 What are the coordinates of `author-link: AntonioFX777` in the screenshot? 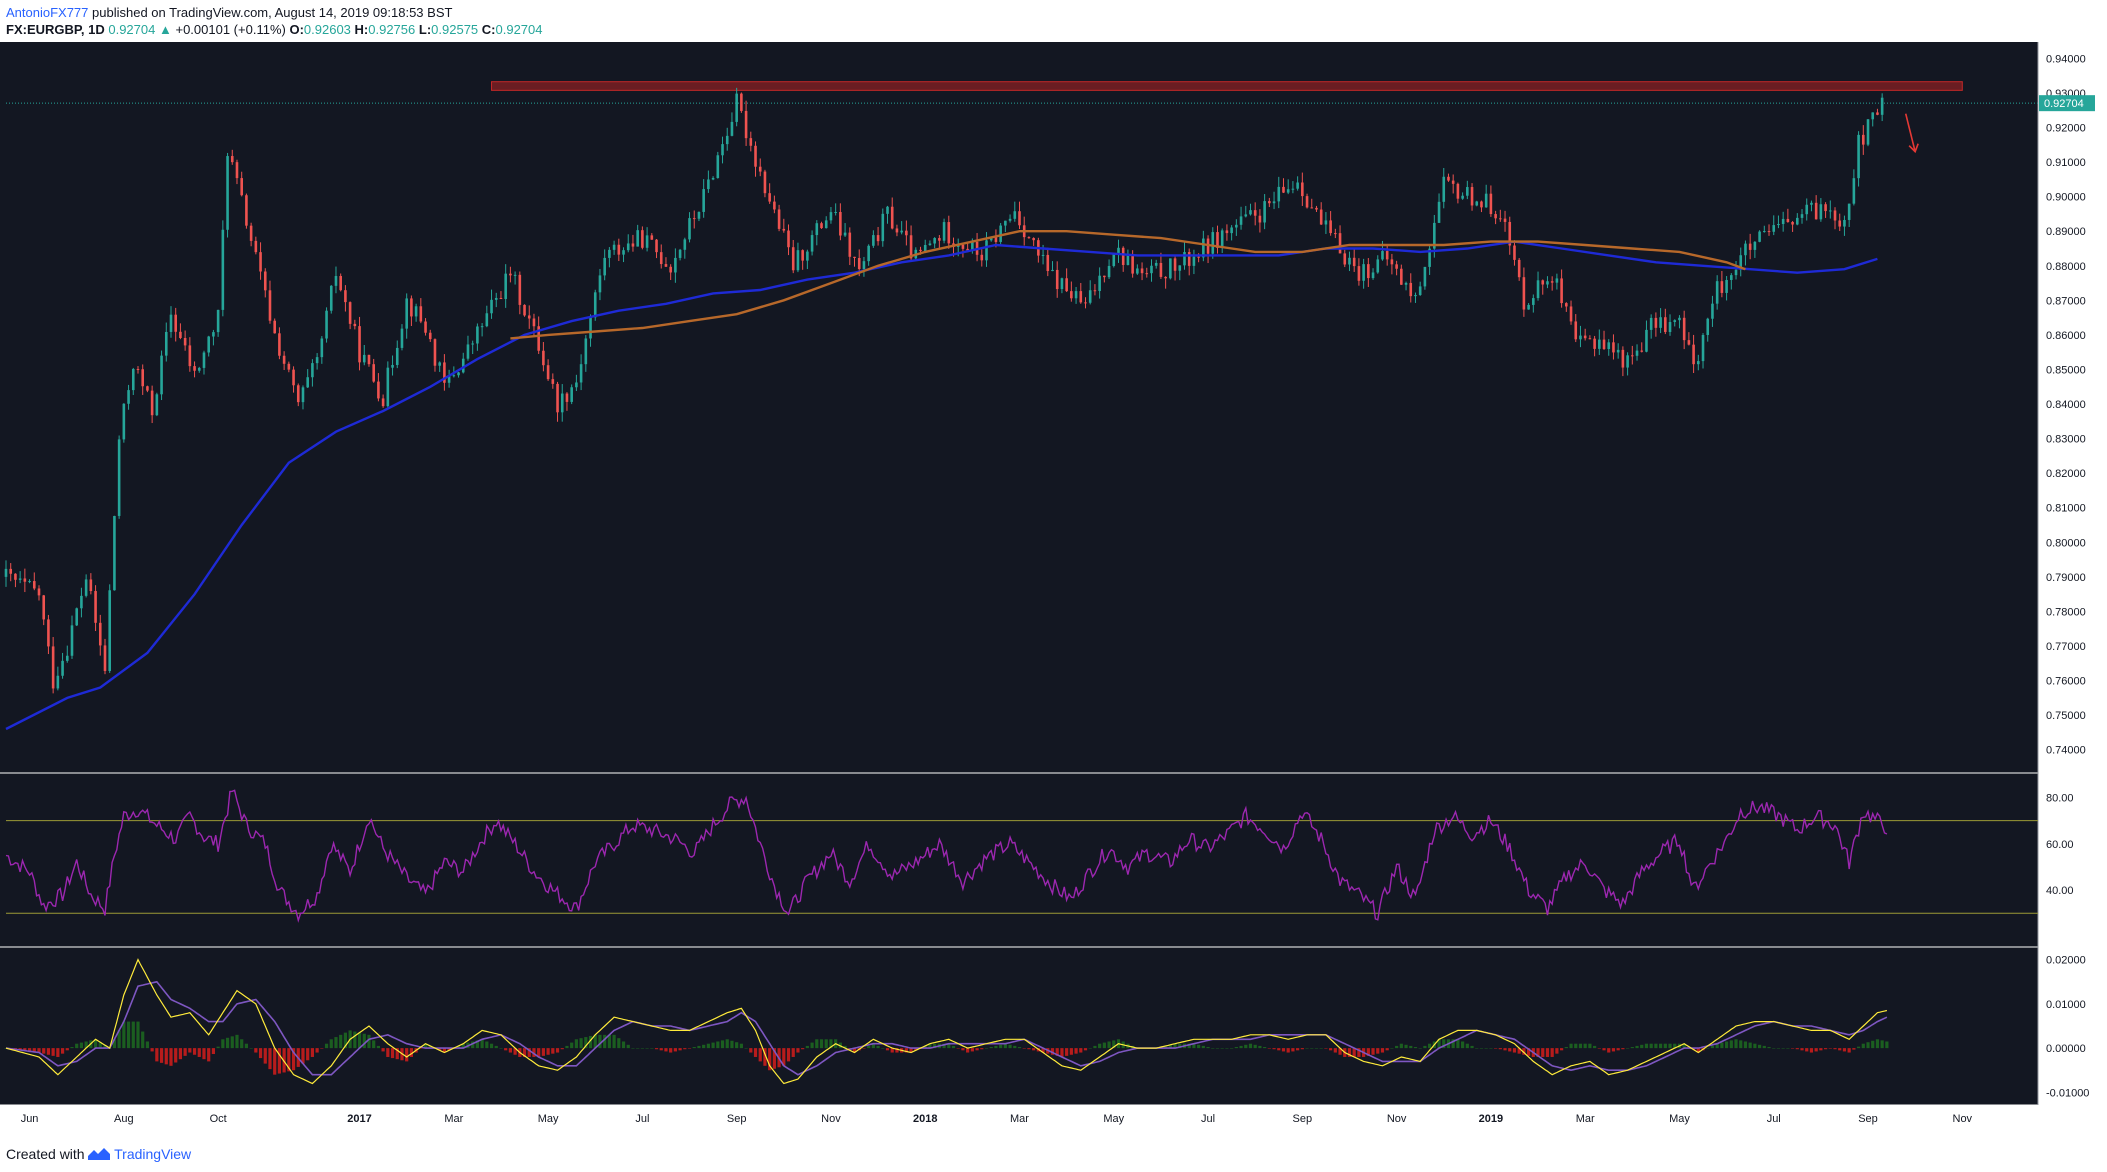 It's located at (47, 12).